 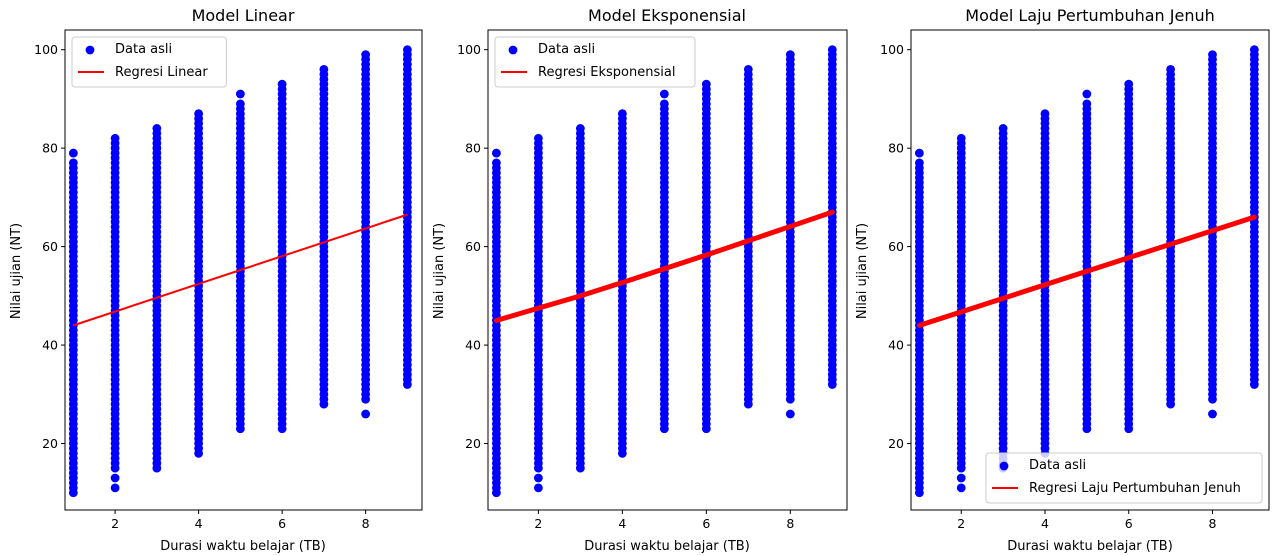 I want to click on legend-label: Regresi Linear, so click(x=161, y=72).